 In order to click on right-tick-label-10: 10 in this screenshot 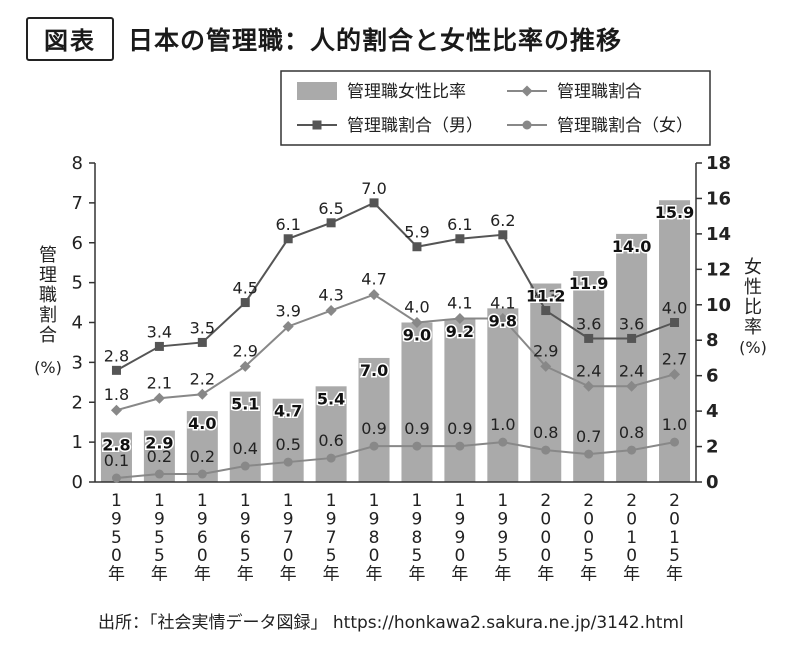, I will do `click(718, 305)`.